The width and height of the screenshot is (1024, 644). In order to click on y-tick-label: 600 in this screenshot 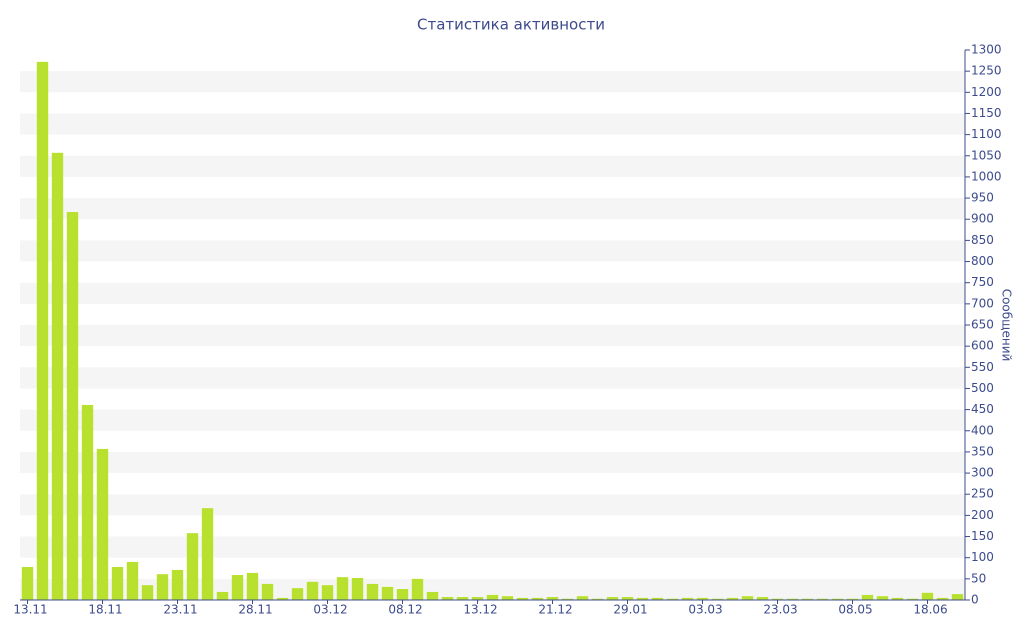, I will do `click(982, 346)`.